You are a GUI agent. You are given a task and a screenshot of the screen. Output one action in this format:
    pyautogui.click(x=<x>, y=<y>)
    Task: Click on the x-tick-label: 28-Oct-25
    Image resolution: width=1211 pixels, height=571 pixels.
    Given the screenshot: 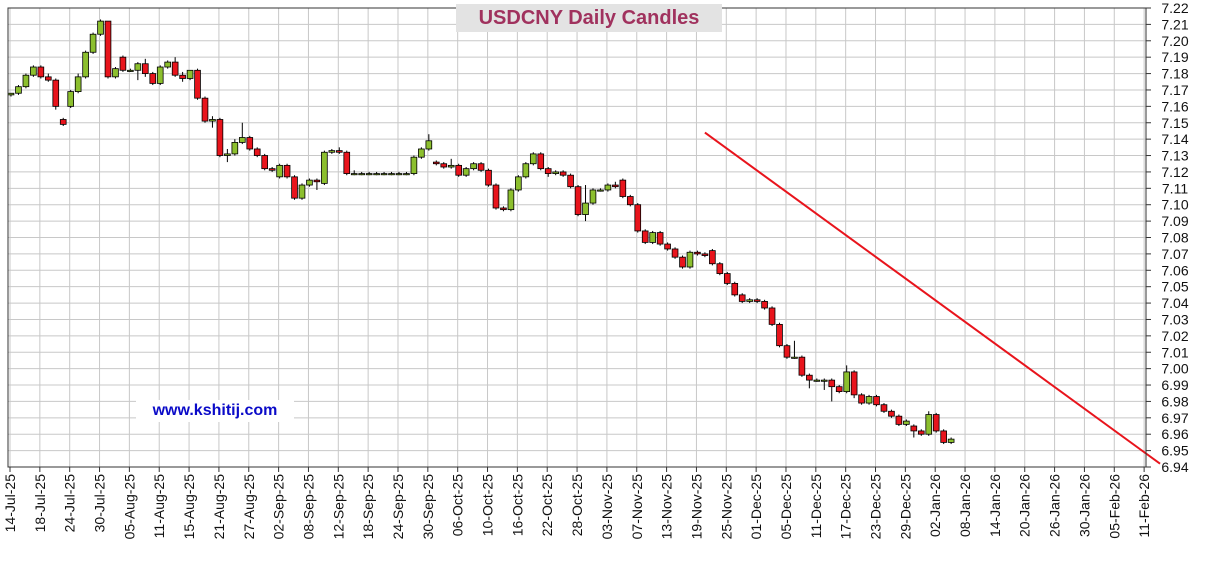 What is the action you would take?
    pyautogui.click(x=577, y=505)
    